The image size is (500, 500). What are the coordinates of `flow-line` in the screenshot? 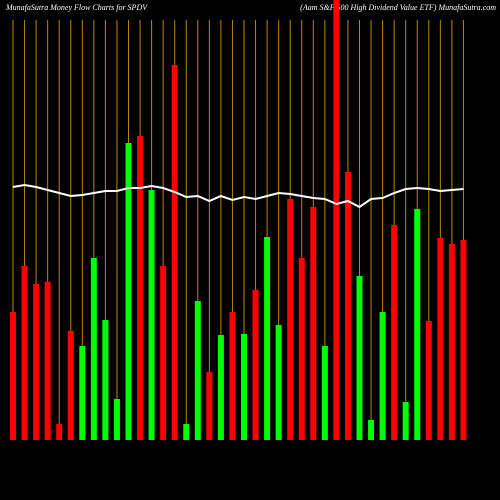 It's located at (238, 196).